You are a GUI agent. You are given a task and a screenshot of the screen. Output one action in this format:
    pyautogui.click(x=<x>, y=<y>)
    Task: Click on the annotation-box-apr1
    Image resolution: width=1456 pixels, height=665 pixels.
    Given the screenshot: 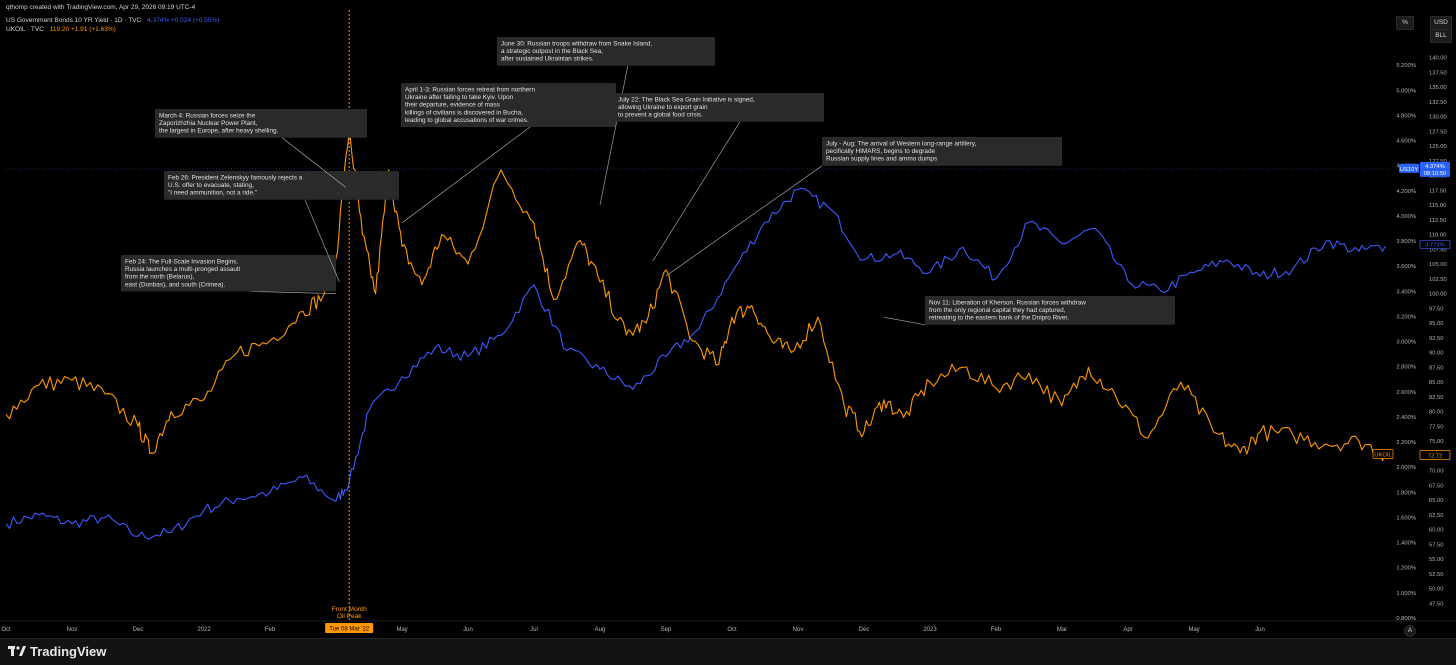 What is the action you would take?
    pyautogui.click(x=508, y=105)
    